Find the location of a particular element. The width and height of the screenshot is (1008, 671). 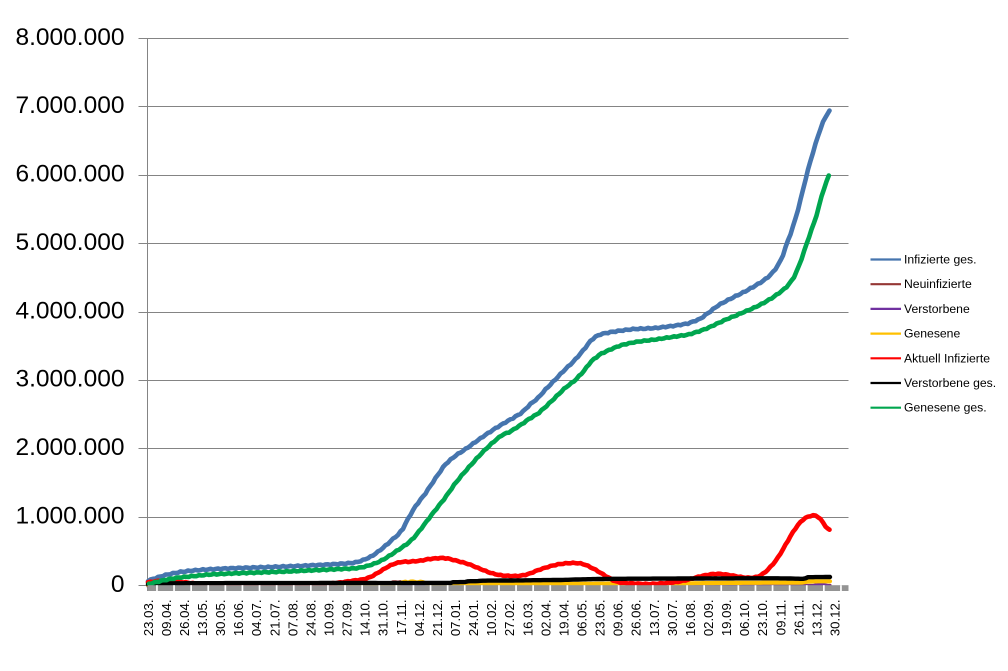

svg-text: 09.06. is located at coordinates (618, 618).